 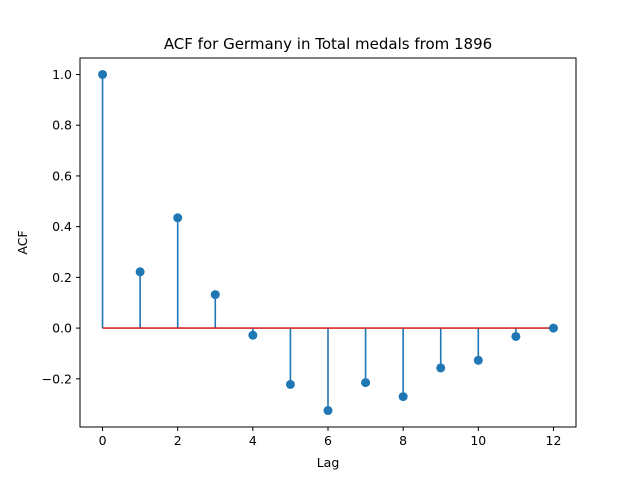 What do you see at coordinates (178, 440) in the screenshot?
I see `x-tick-label: 2` at bounding box center [178, 440].